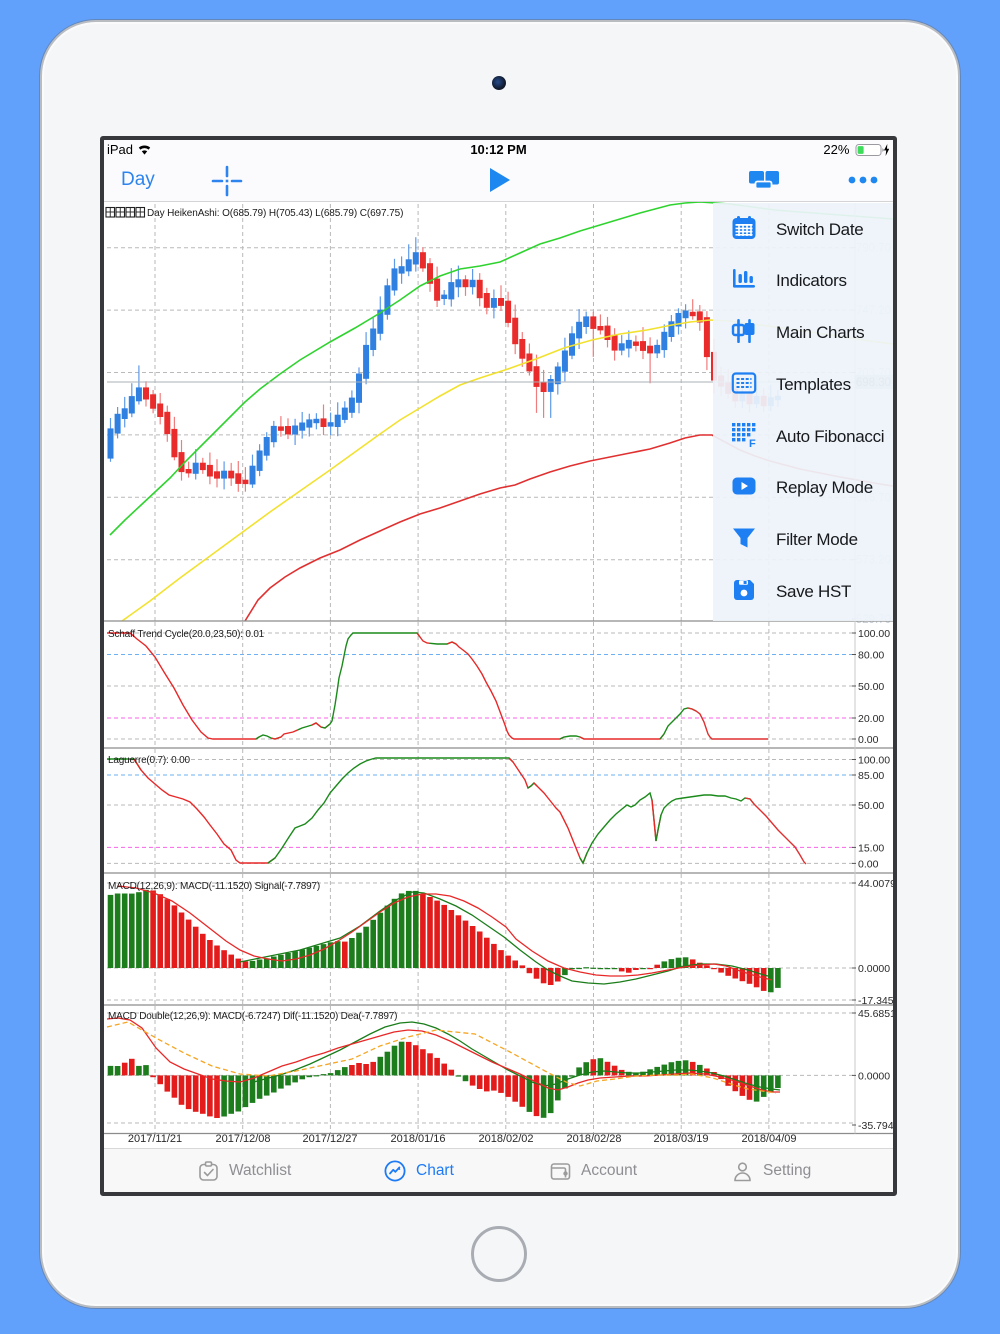 The height and width of the screenshot is (1334, 1000). What do you see at coordinates (768, 1139) in the screenshot?
I see `svg-text: 2018/04/09` at bounding box center [768, 1139].